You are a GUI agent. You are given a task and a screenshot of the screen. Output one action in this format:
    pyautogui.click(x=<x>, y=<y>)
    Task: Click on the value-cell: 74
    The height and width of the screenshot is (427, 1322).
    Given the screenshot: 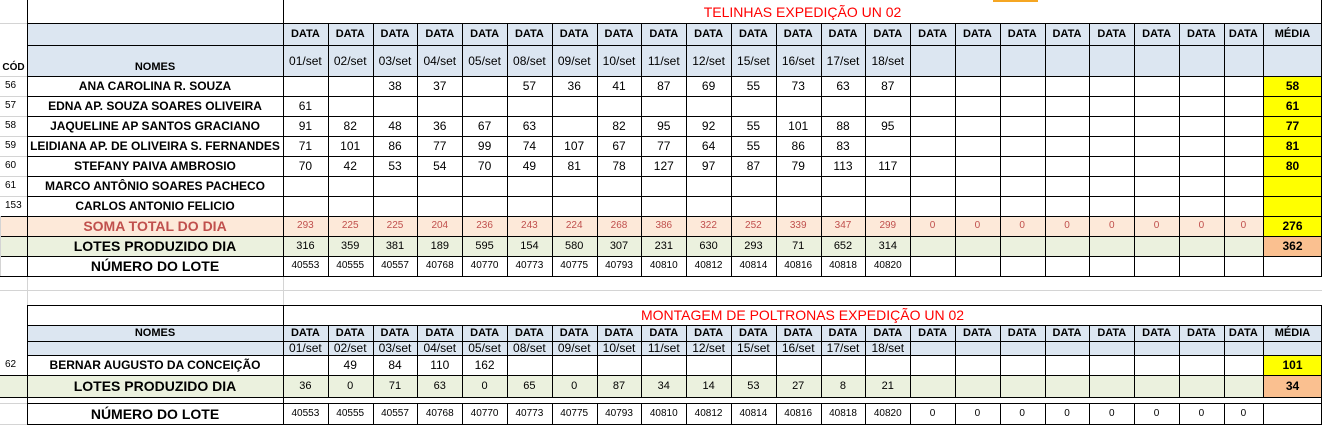 What is the action you would take?
    pyautogui.click(x=529, y=146)
    